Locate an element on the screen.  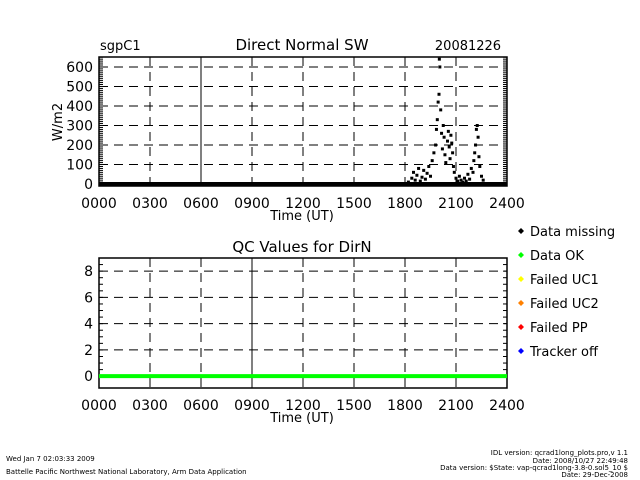
y-tick-label: 4 is located at coordinates (88, 325).